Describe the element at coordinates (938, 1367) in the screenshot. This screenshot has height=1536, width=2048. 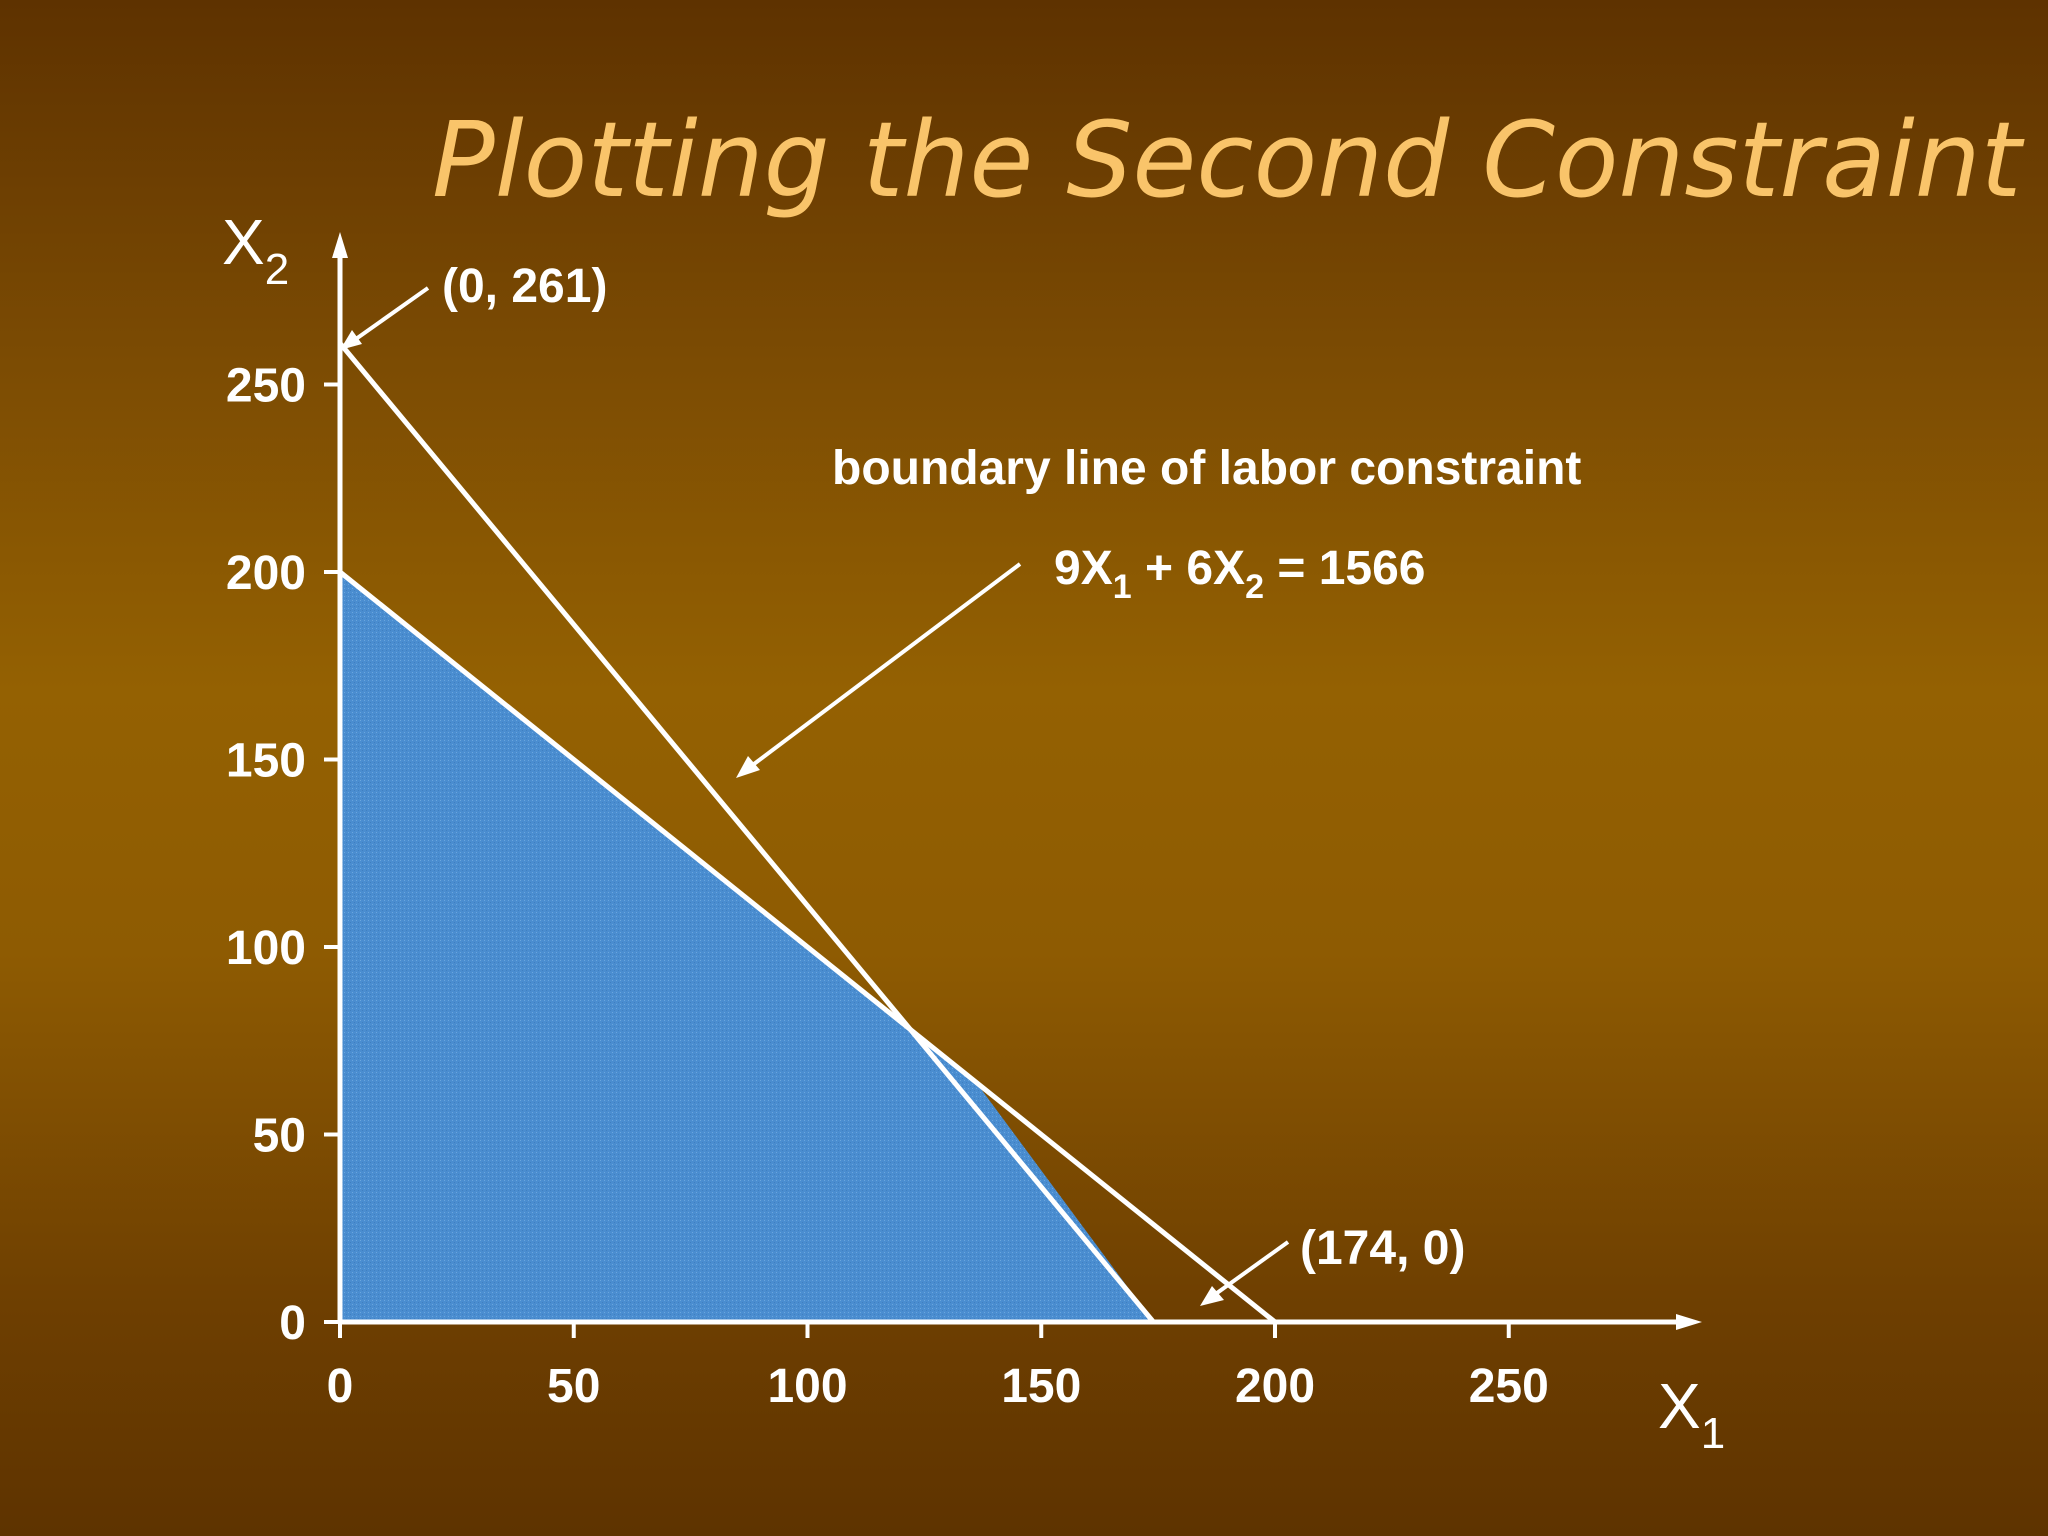
I see `x-axis-ticks: 0 50 100 150 200 250` at that location.